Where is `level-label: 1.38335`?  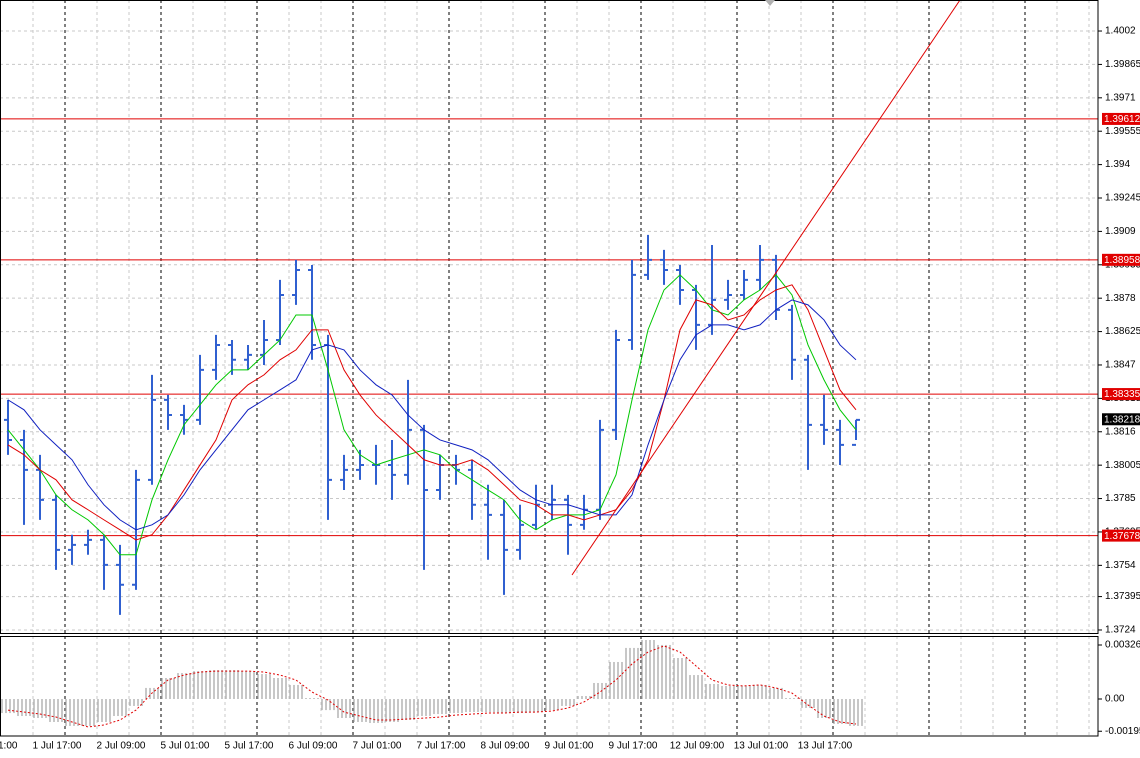
level-label: 1.38335 is located at coordinates (1122, 394).